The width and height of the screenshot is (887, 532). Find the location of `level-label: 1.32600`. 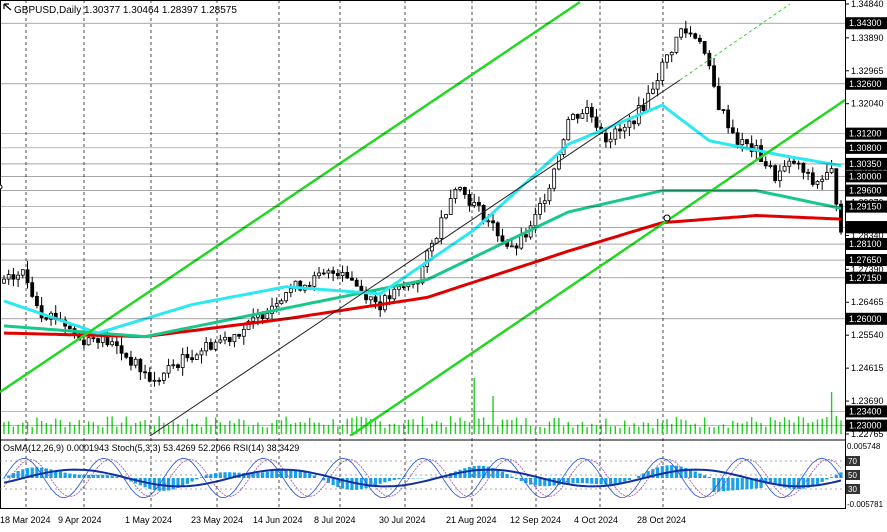

level-label: 1.32600 is located at coordinates (865, 84).